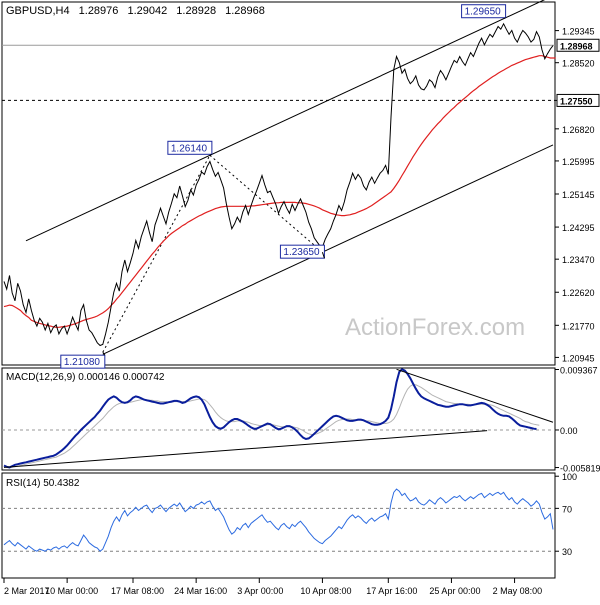  Describe the element at coordinates (137, 591) in the screenshot. I see `x-tick-label: 17 Mar 08:00` at that location.